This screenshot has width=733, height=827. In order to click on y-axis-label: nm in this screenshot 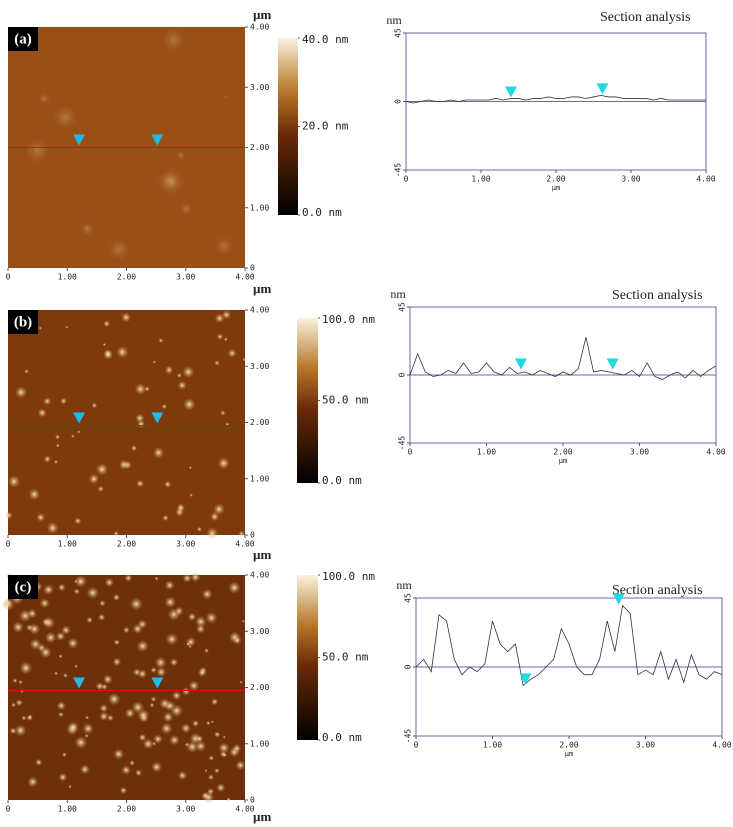, I will do `click(404, 585)`.